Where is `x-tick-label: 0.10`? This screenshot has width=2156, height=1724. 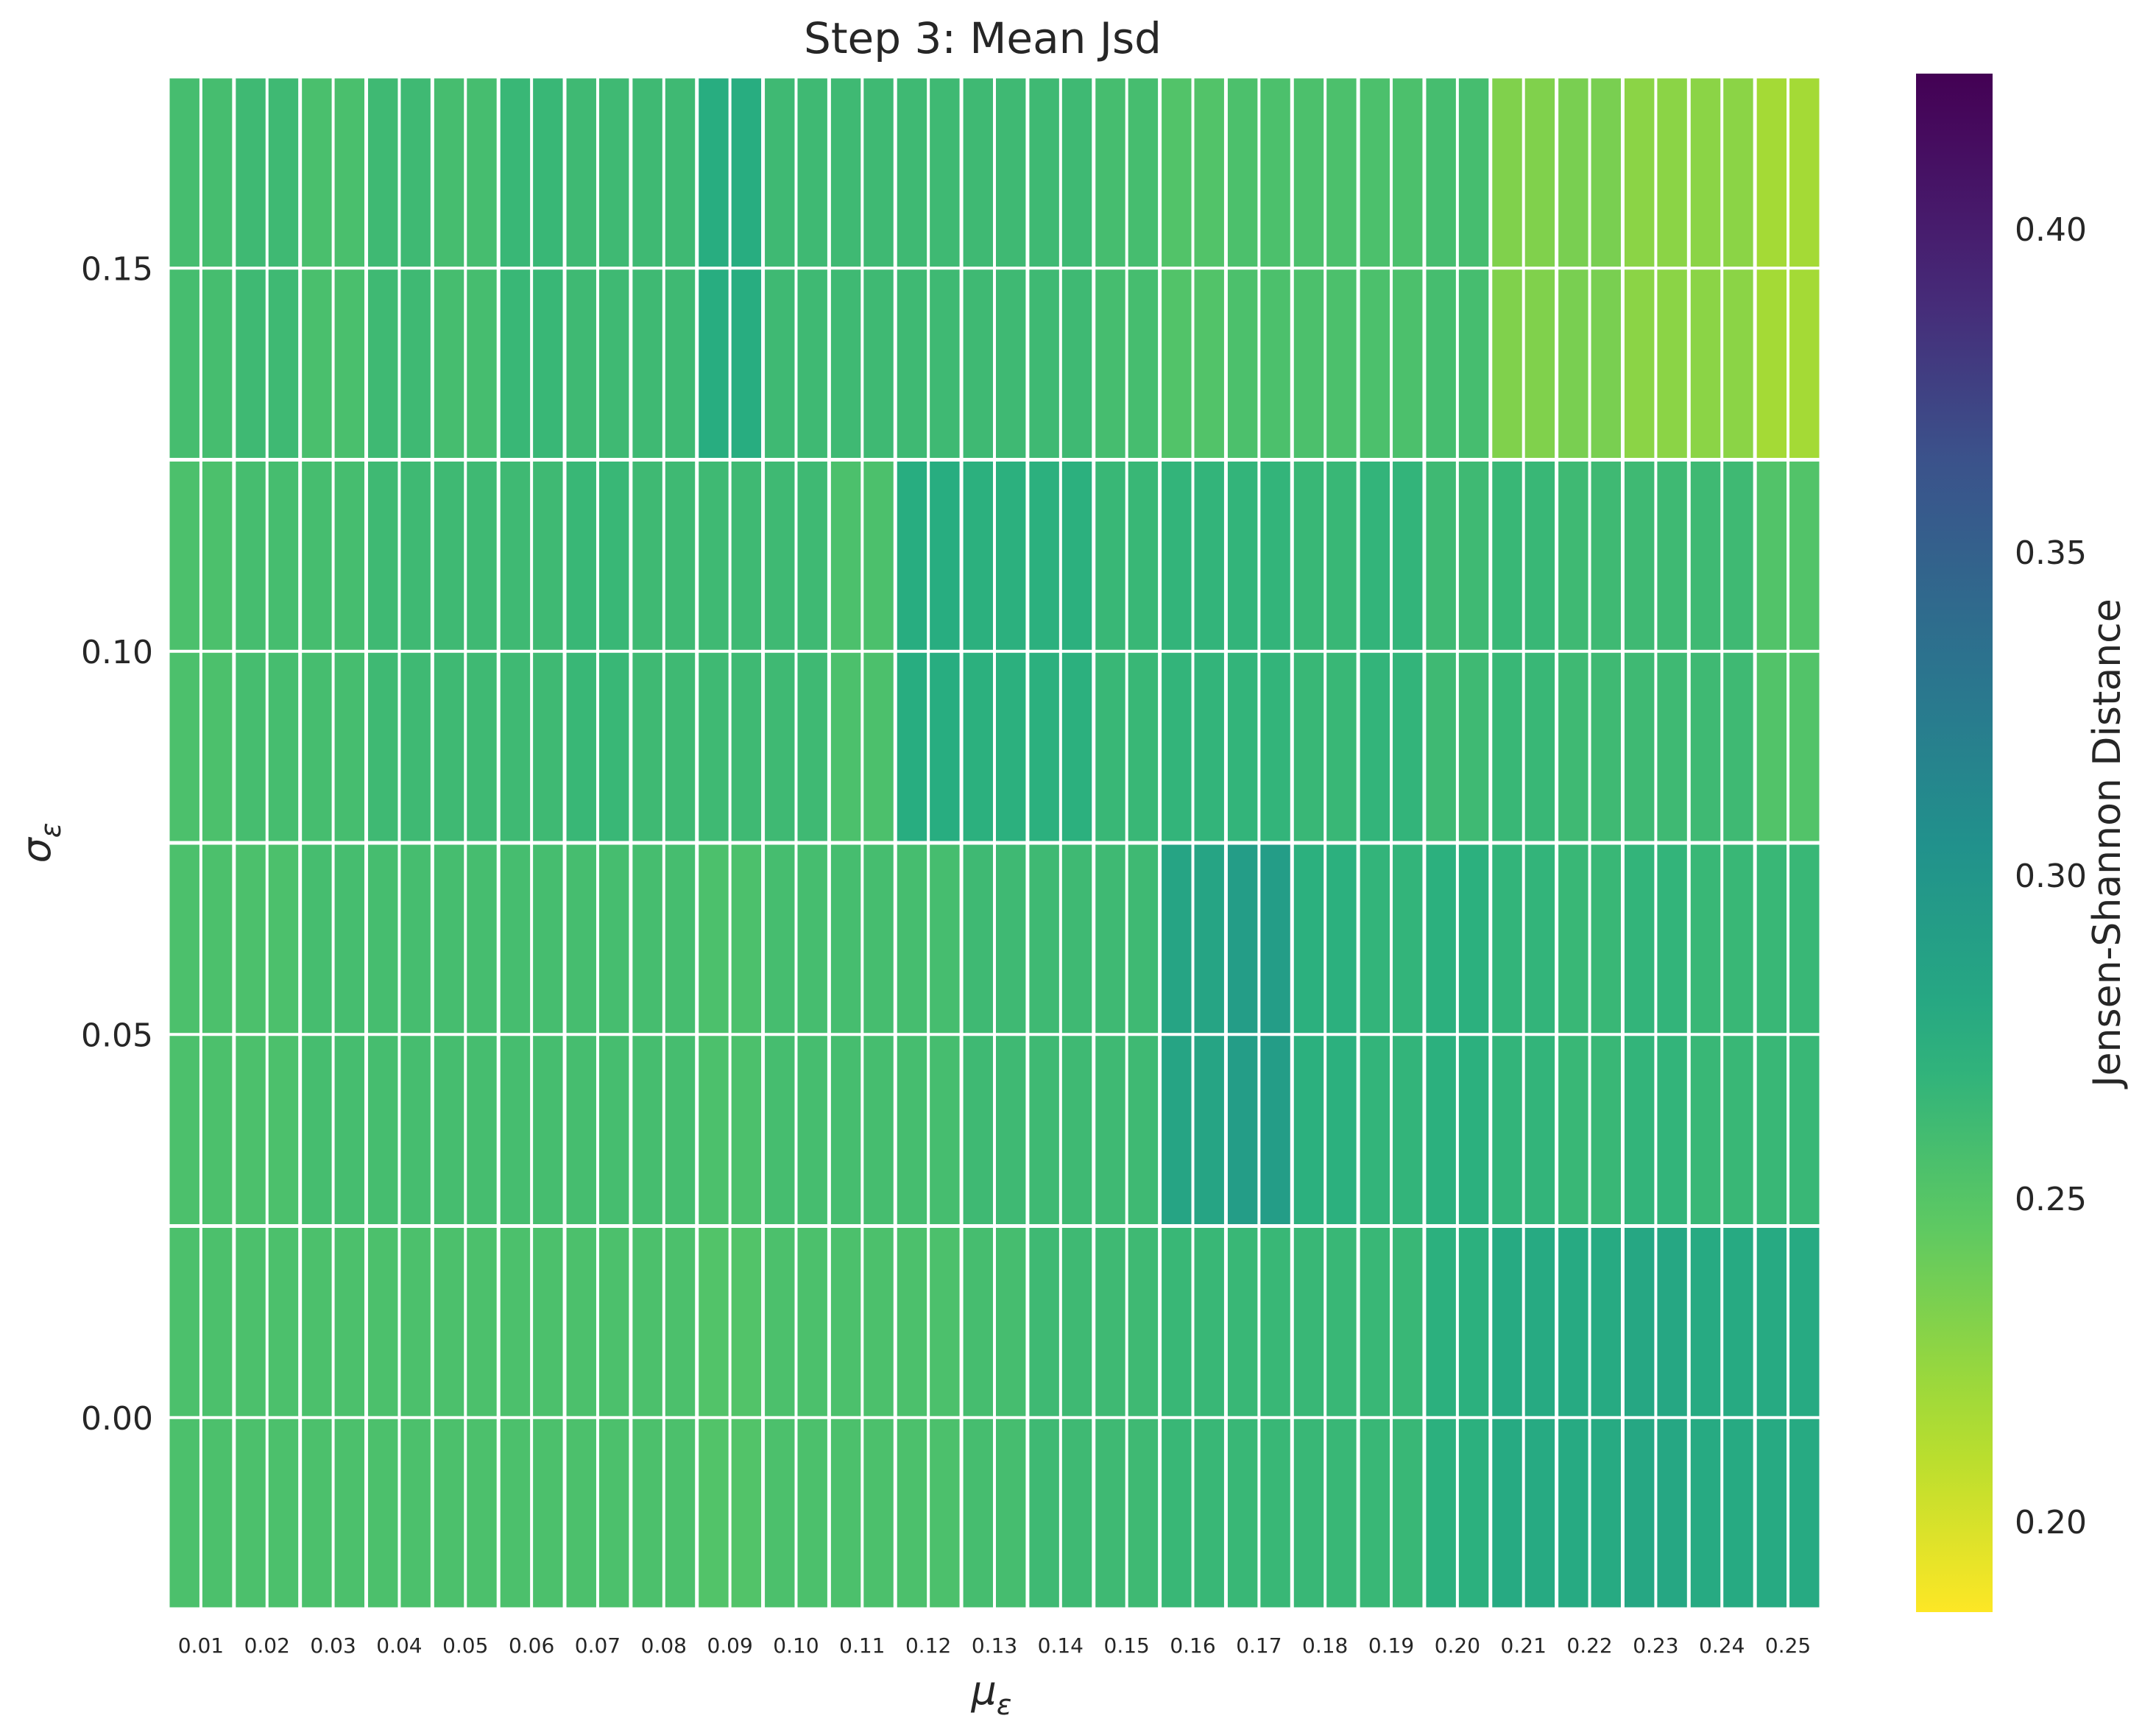 x-tick-label: 0.10 is located at coordinates (796, 1645).